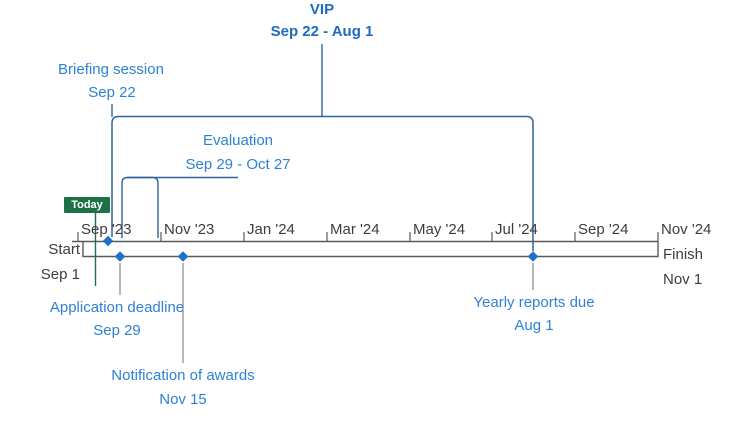  I want to click on yearly-date: Aug 1, so click(534, 325).